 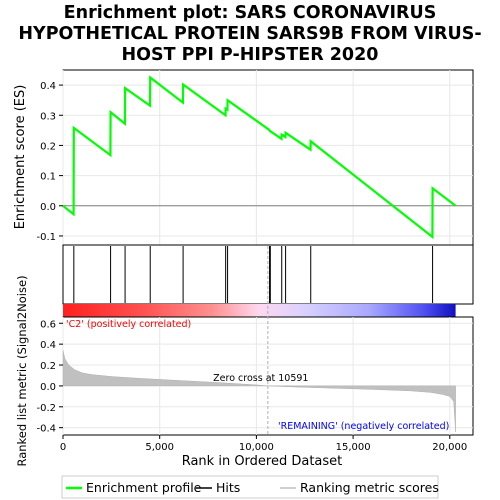 I want to click on rank-color-gradient, so click(x=259, y=310).